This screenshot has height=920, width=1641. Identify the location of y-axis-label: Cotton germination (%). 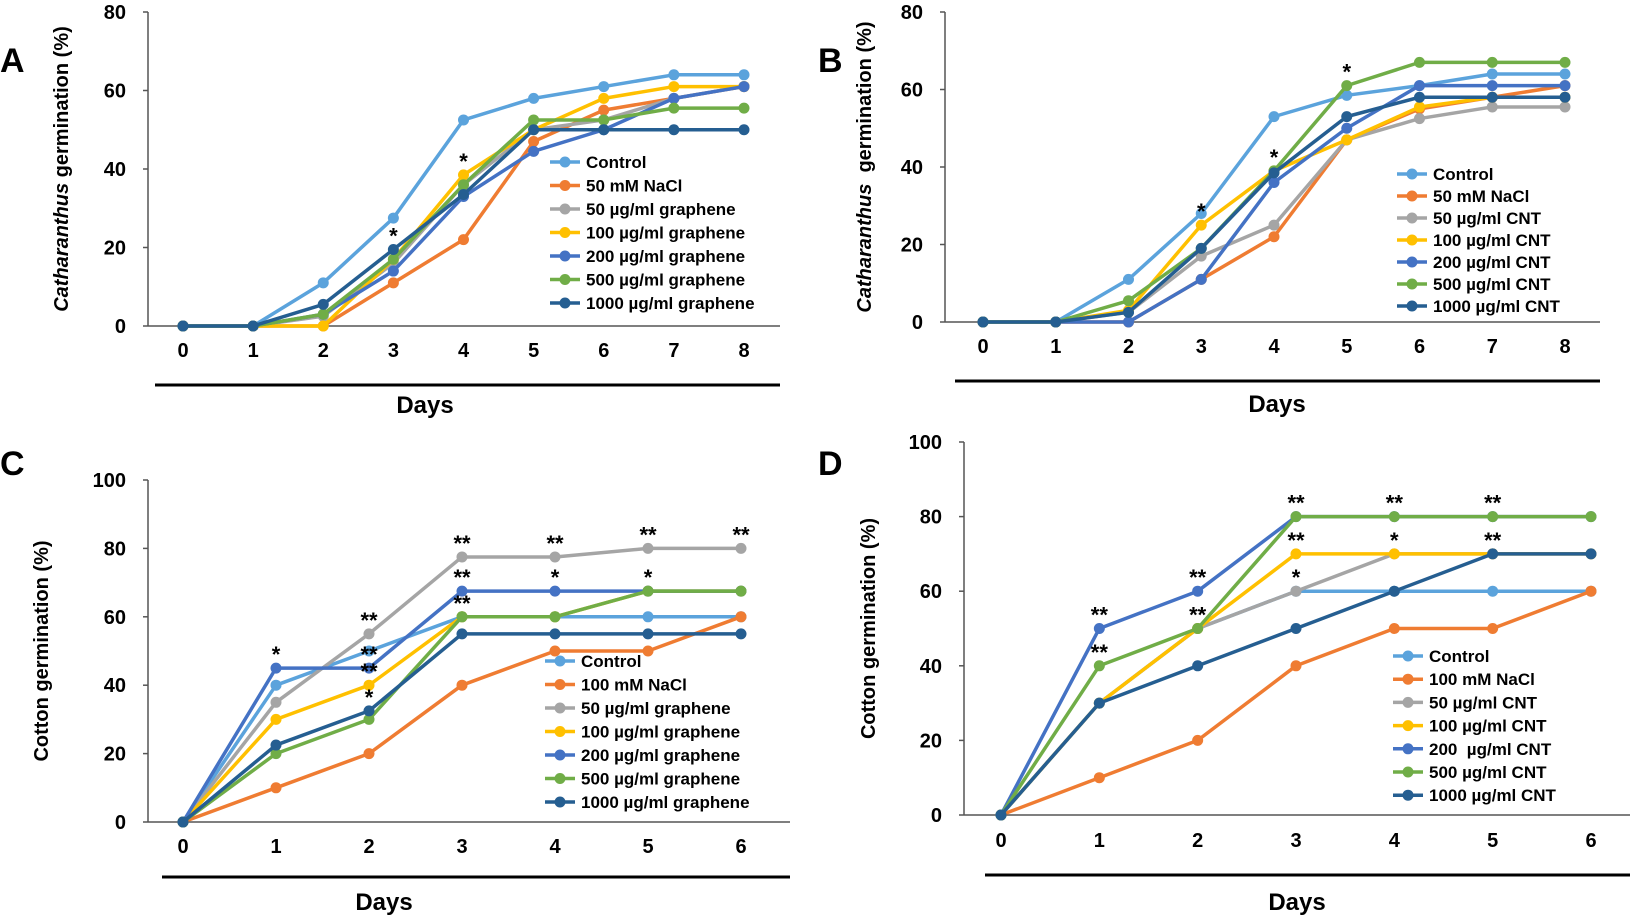
(42, 650).